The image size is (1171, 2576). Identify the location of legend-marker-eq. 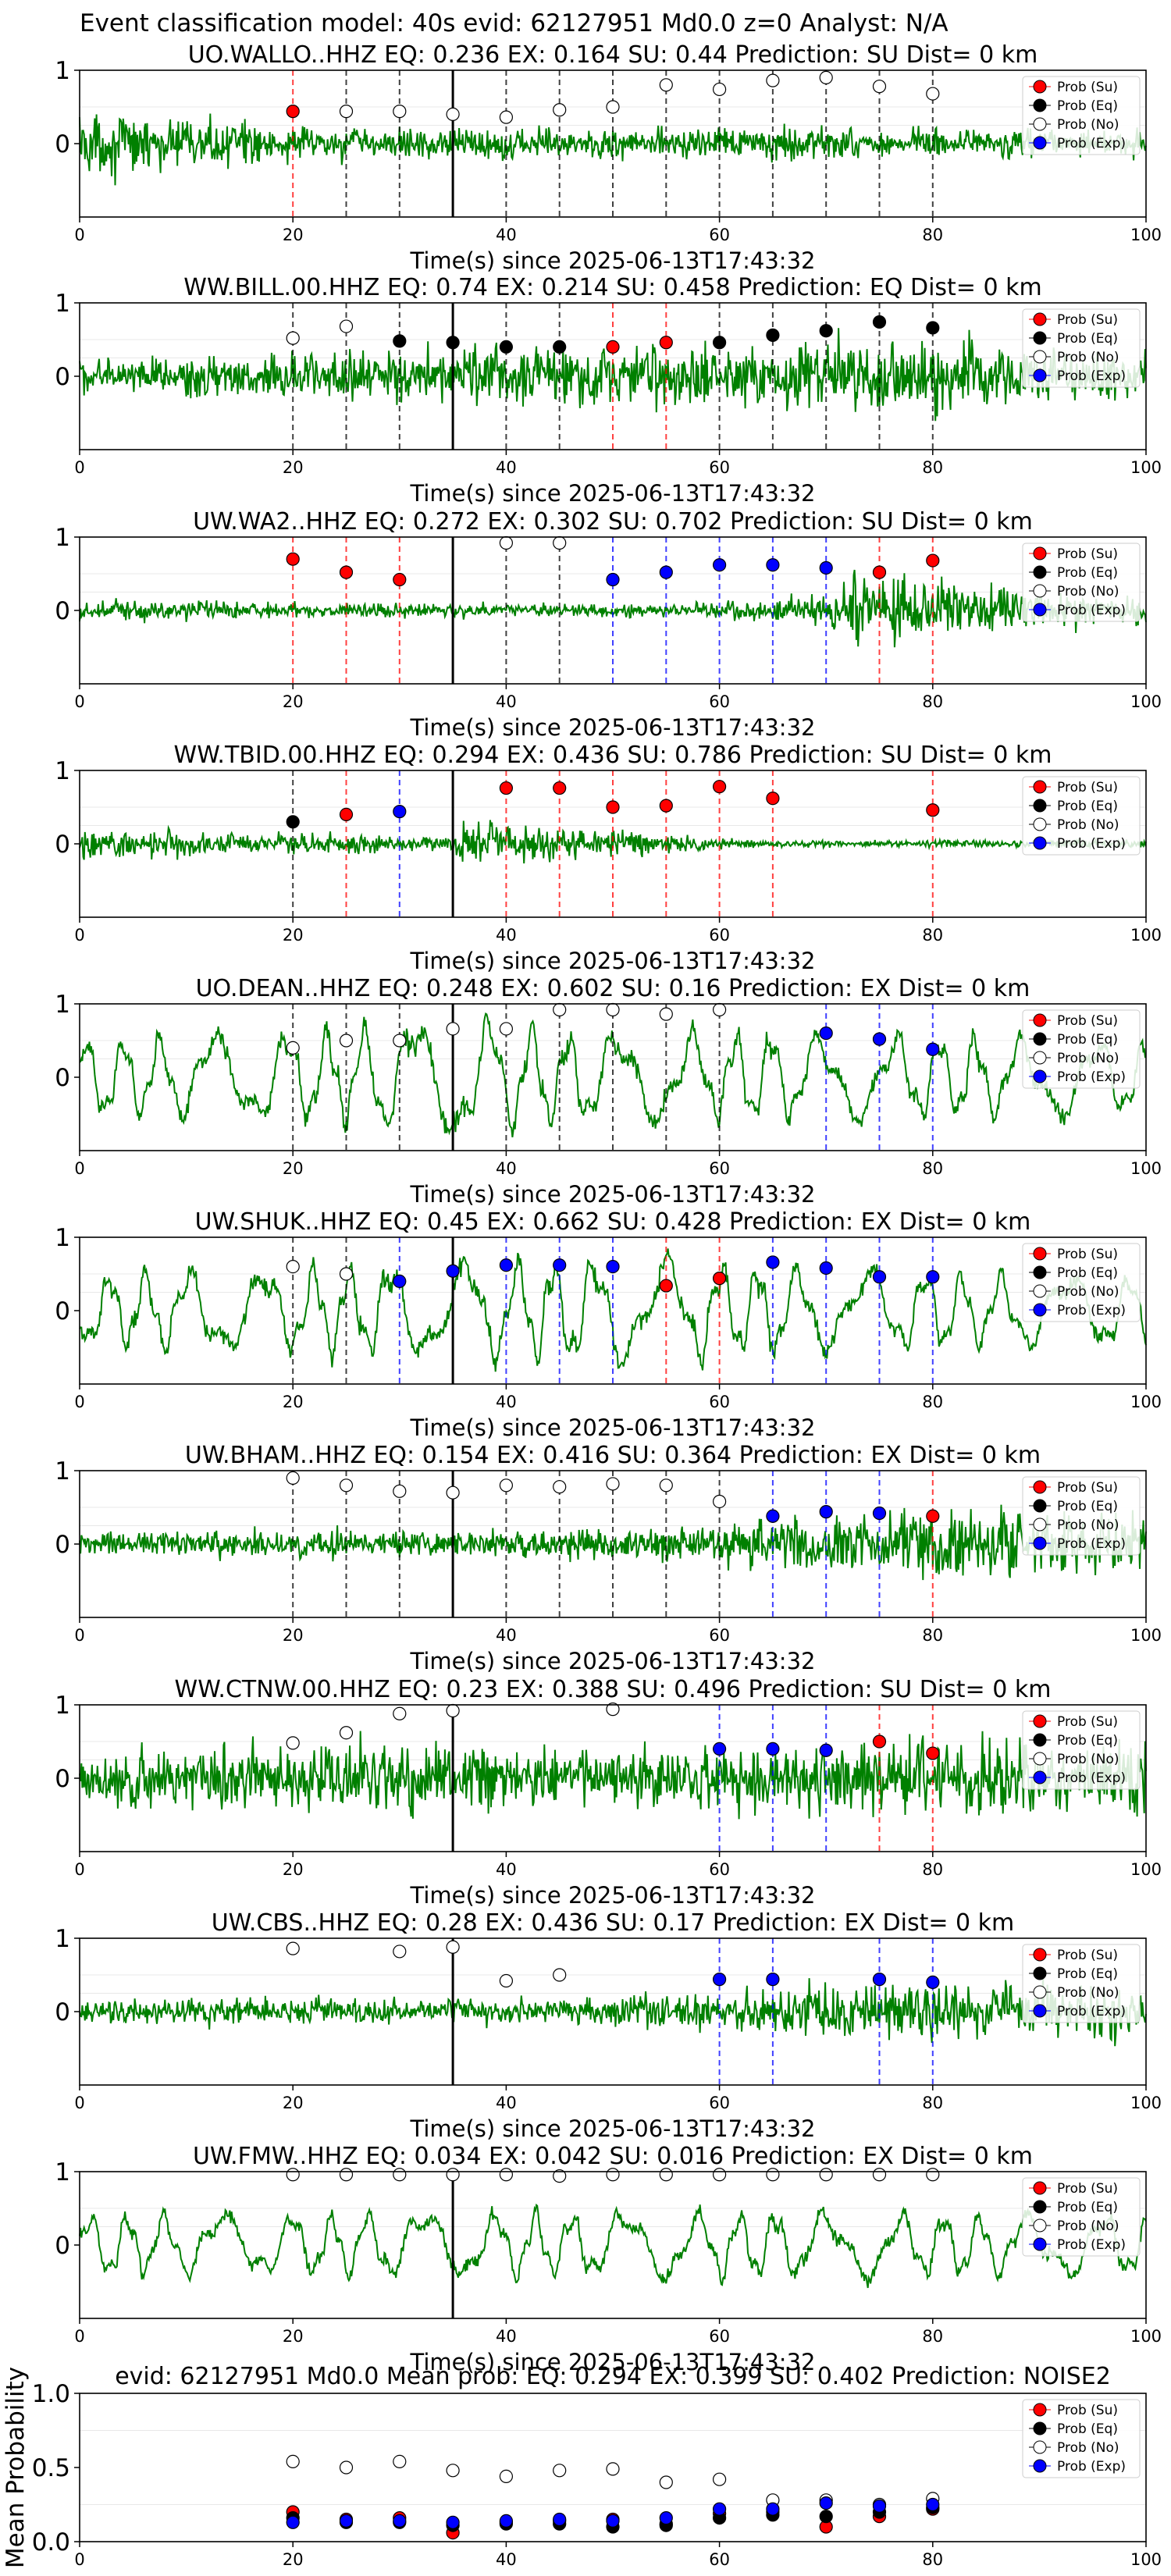
(1040, 1973).